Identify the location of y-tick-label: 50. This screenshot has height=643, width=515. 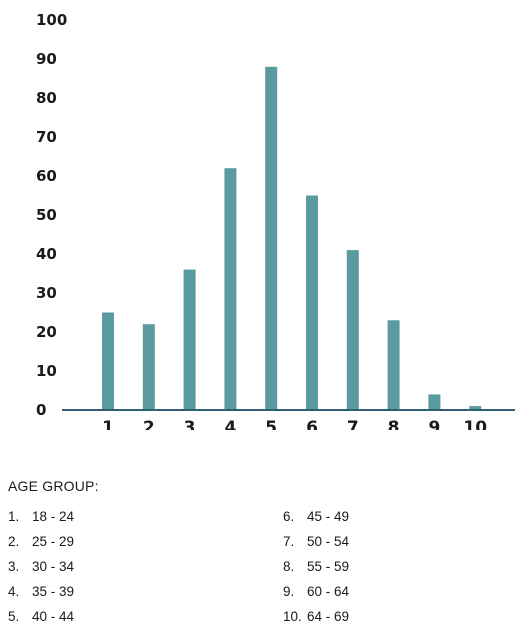
(46, 215).